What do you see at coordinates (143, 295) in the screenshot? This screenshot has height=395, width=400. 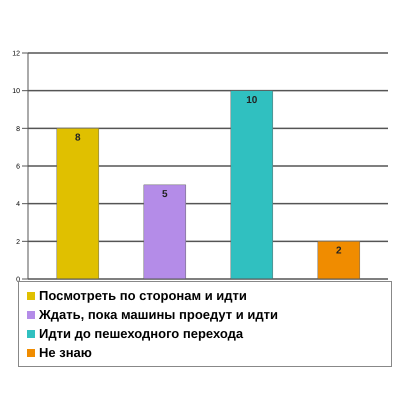 I see `legend-label: Посмотреть по сторонам и идти` at bounding box center [143, 295].